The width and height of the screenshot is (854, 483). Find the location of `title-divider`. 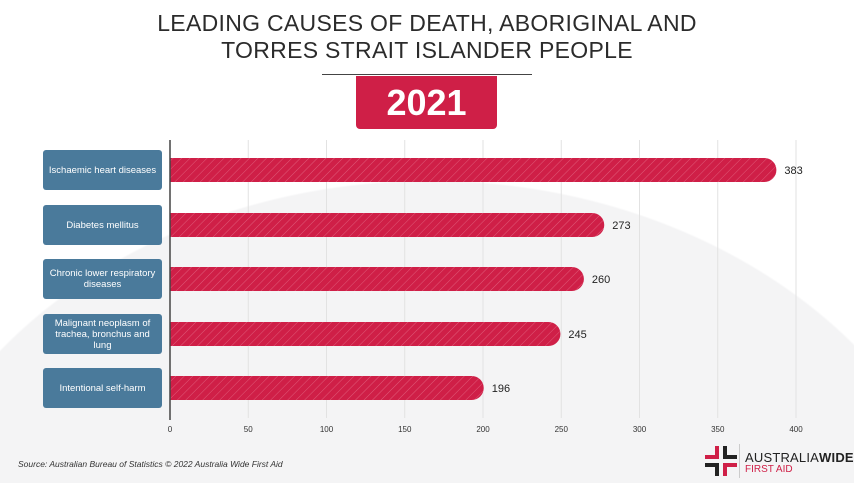

title-divider is located at coordinates (427, 74).